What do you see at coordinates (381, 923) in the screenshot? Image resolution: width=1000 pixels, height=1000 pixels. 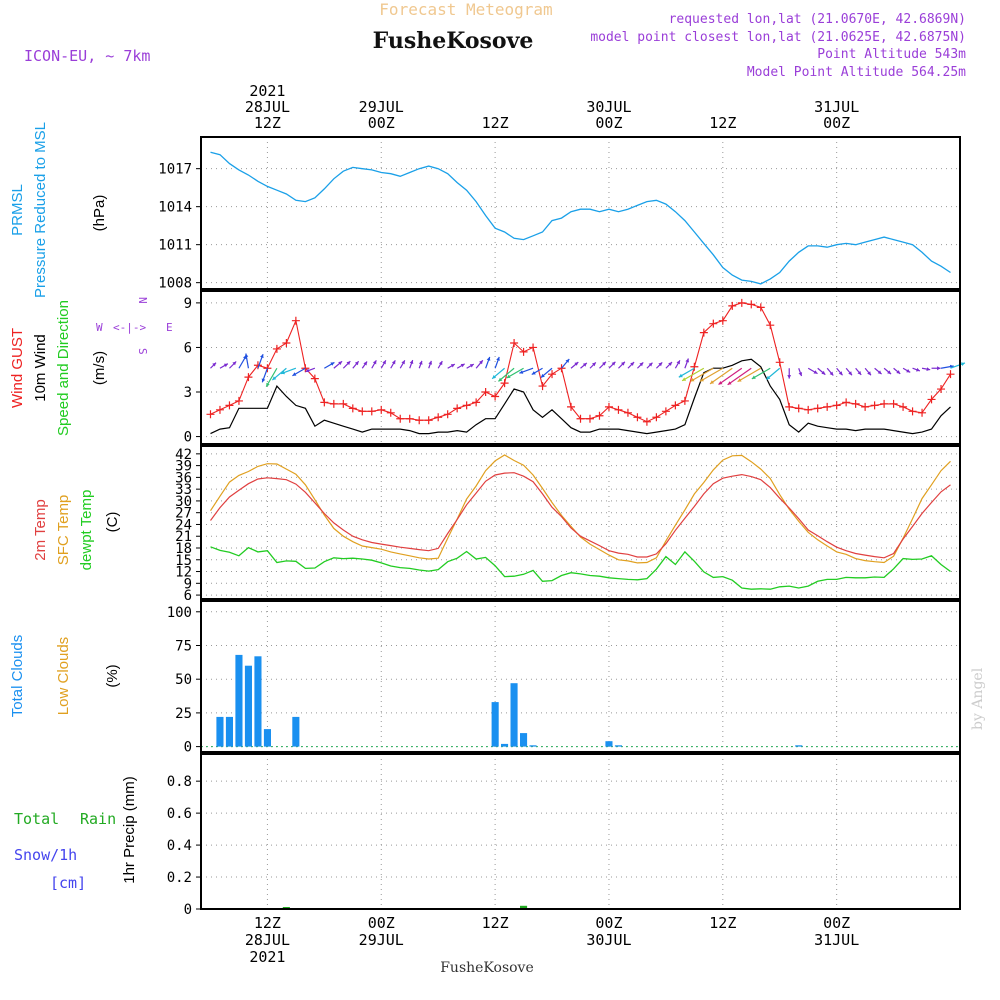 I see `x-tick-label-bottom: 00Z` at bounding box center [381, 923].